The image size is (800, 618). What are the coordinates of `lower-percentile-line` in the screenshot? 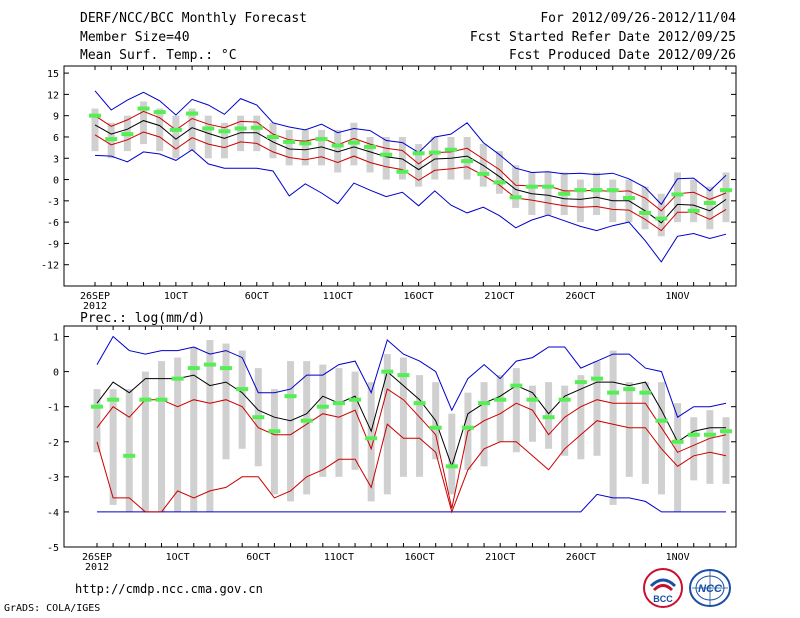 It's located at (410, 181).